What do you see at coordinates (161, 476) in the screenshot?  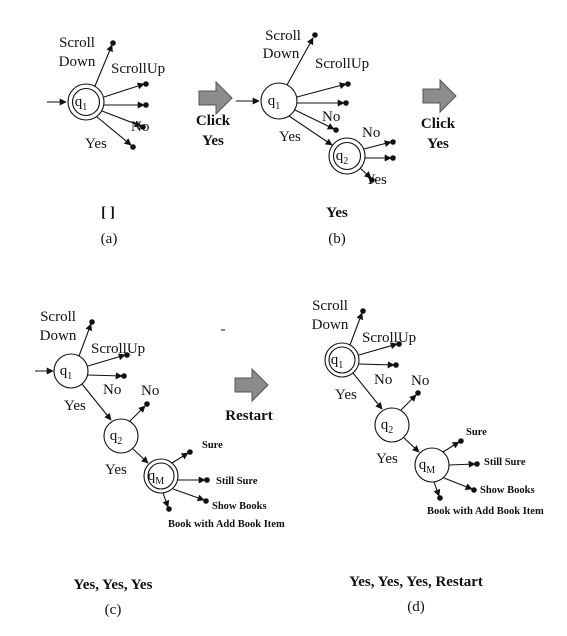 I see `state-qM-inner` at bounding box center [161, 476].